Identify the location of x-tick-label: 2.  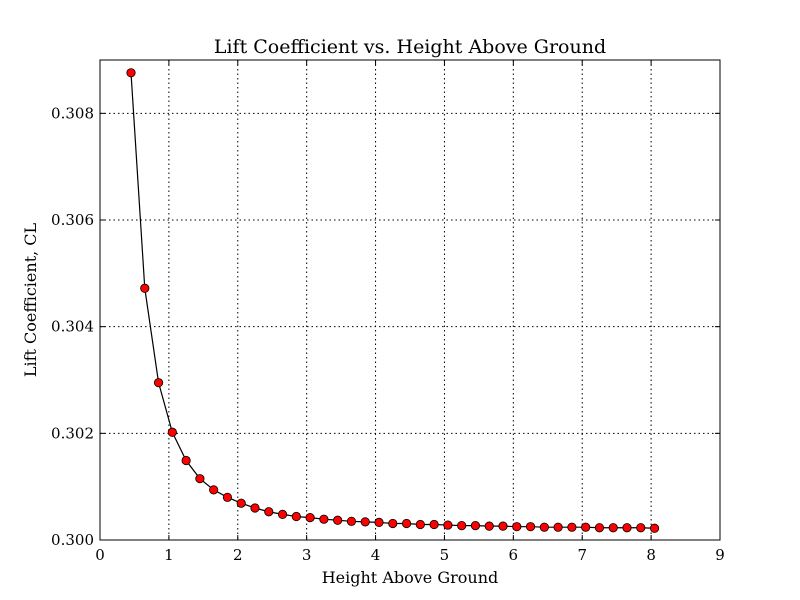
(238, 555).